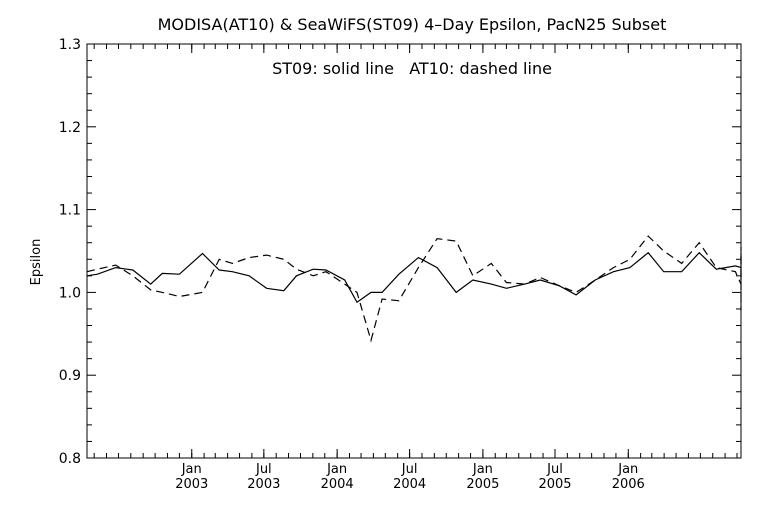 The width and height of the screenshot is (768, 512). Describe the element at coordinates (628, 484) in the screenshot. I see `x-tick-year: 2006` at that location.